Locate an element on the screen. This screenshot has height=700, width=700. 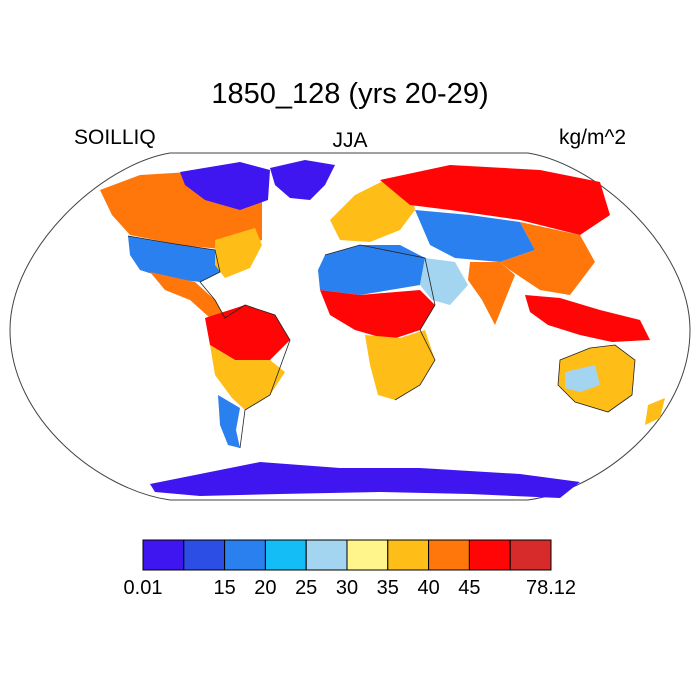
map-title: 1850_128 (yrs 20-29) is located at coordinates (350, 94).